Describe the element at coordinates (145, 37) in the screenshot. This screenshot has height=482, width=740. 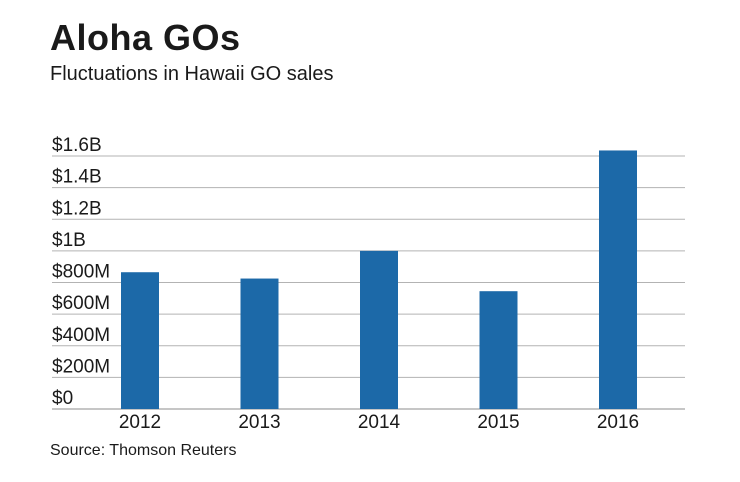
I see `chart-title: Aloha GOs` at that location.